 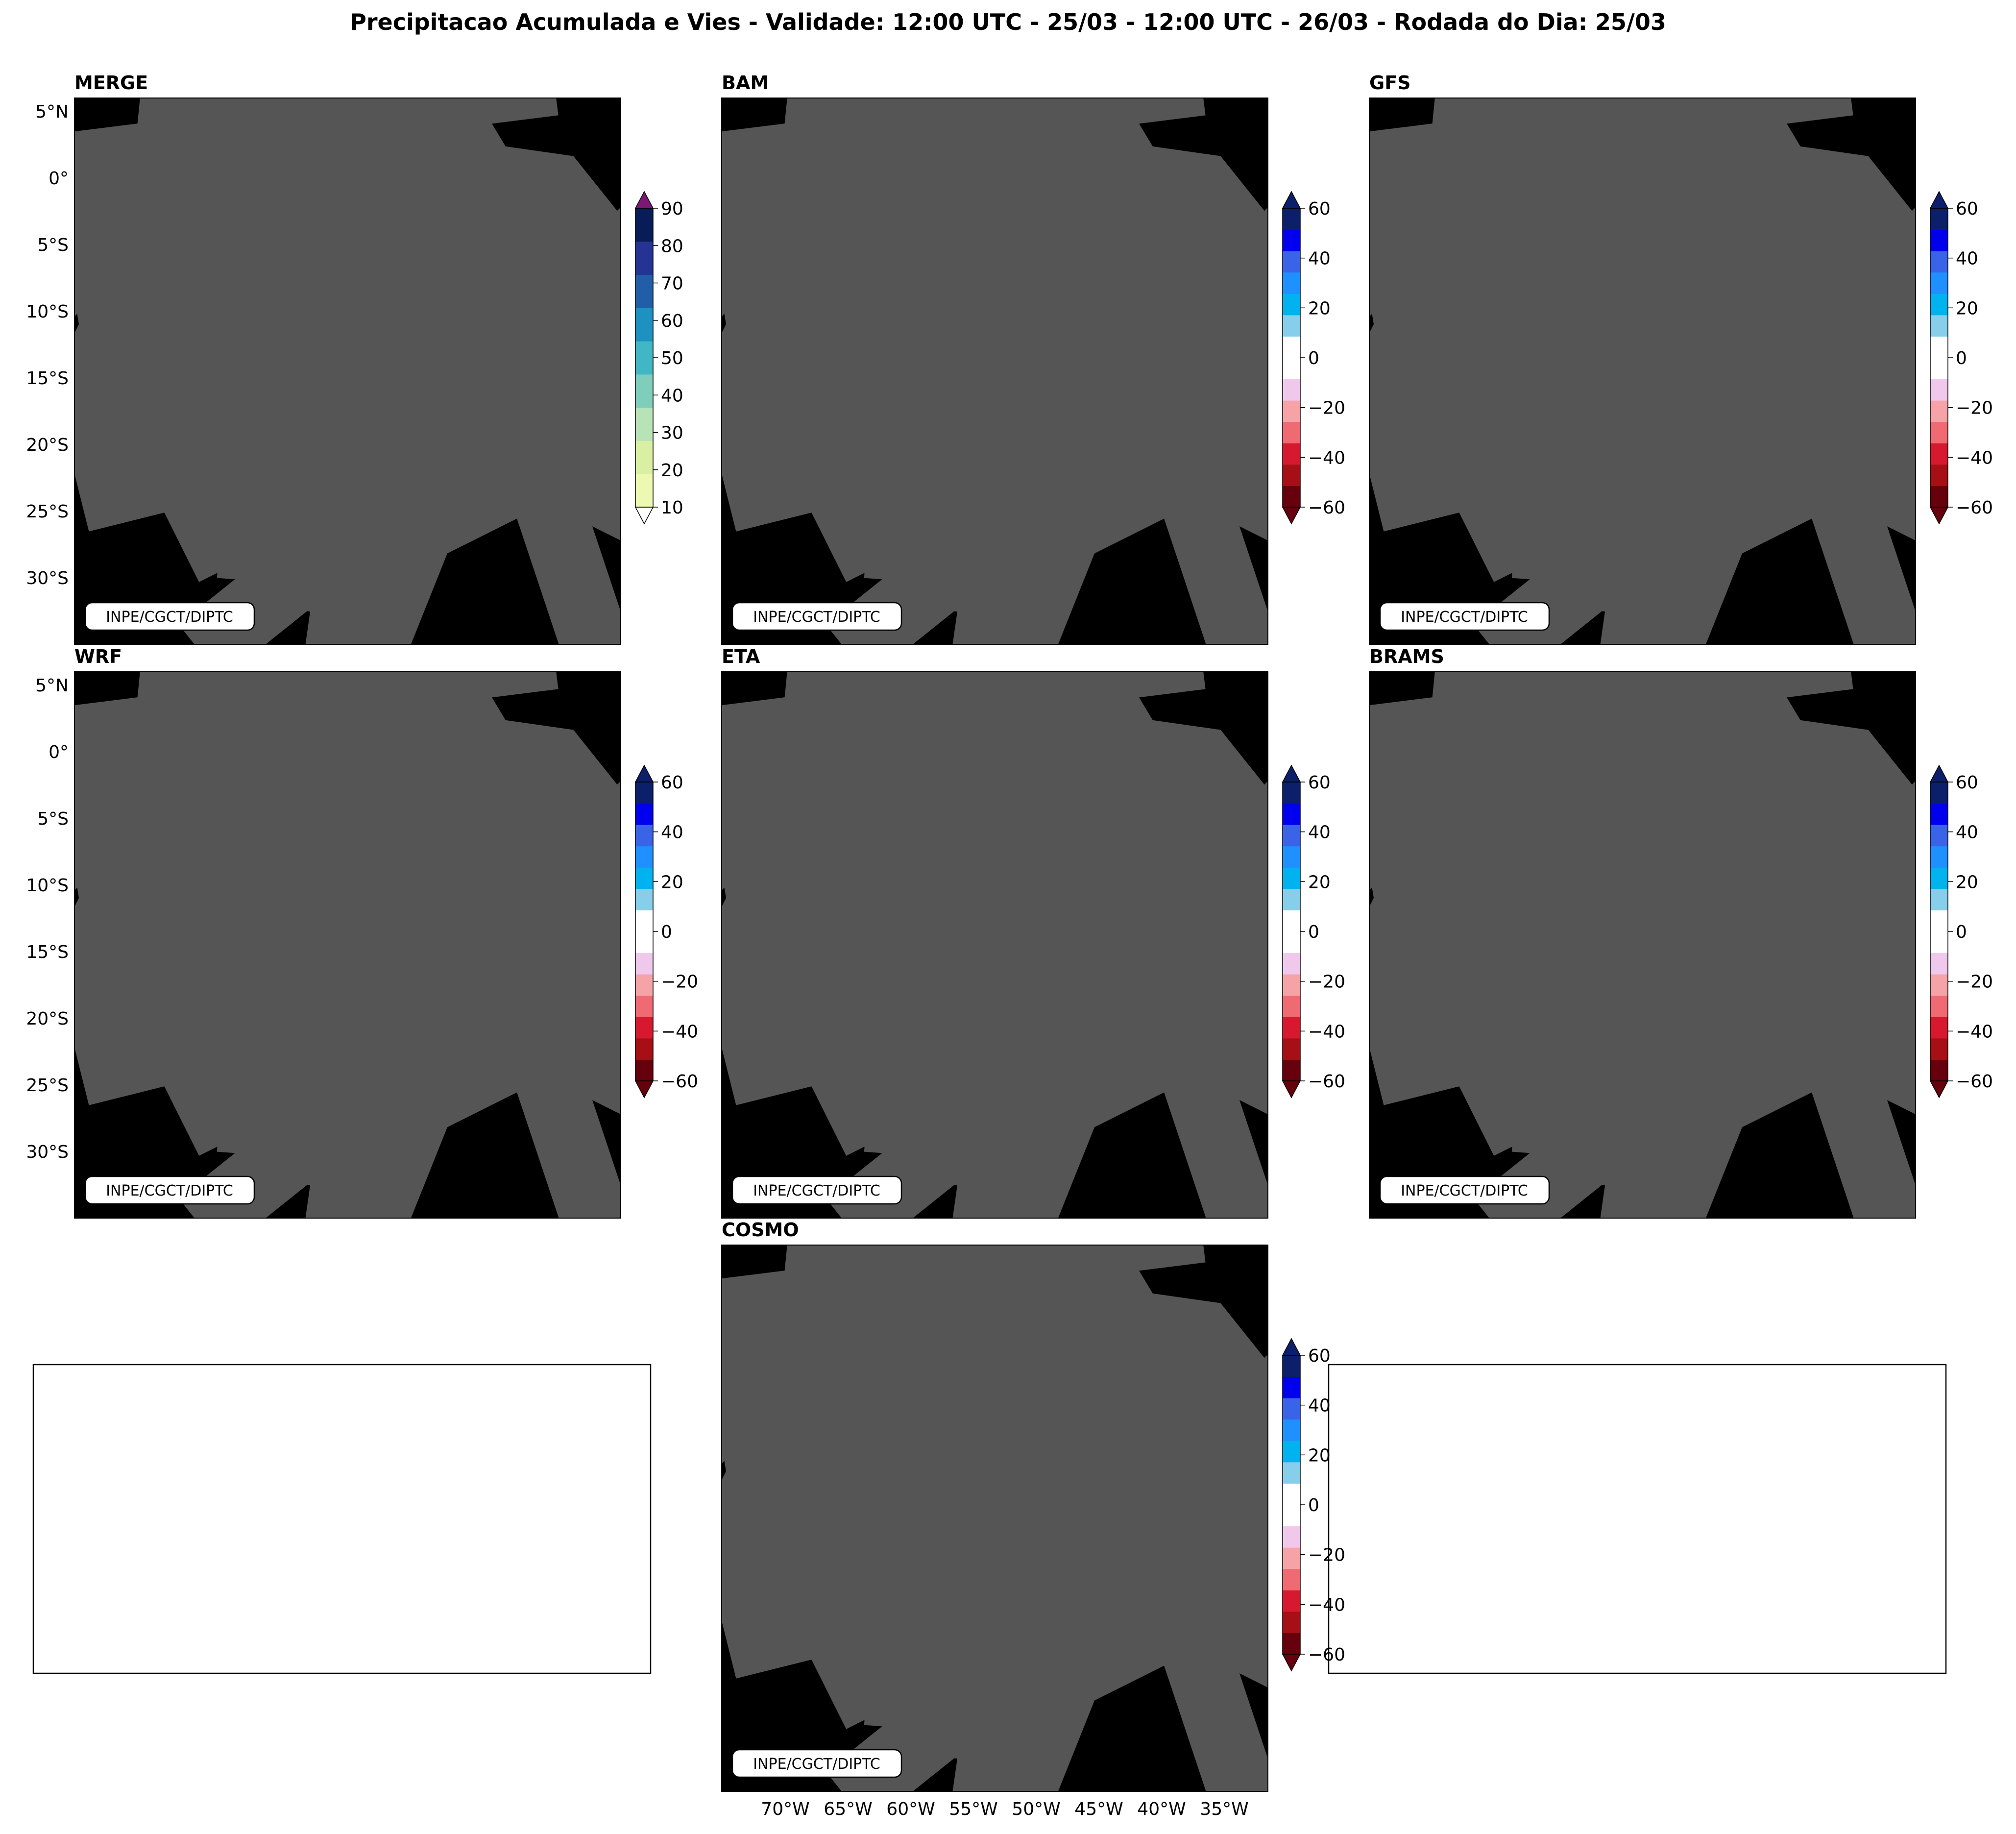 What do you see at coordinates (1161, 1809) in the screenshot?
I see `longitude-tick-label: 40°W` at bounding box center [1161, 1809].